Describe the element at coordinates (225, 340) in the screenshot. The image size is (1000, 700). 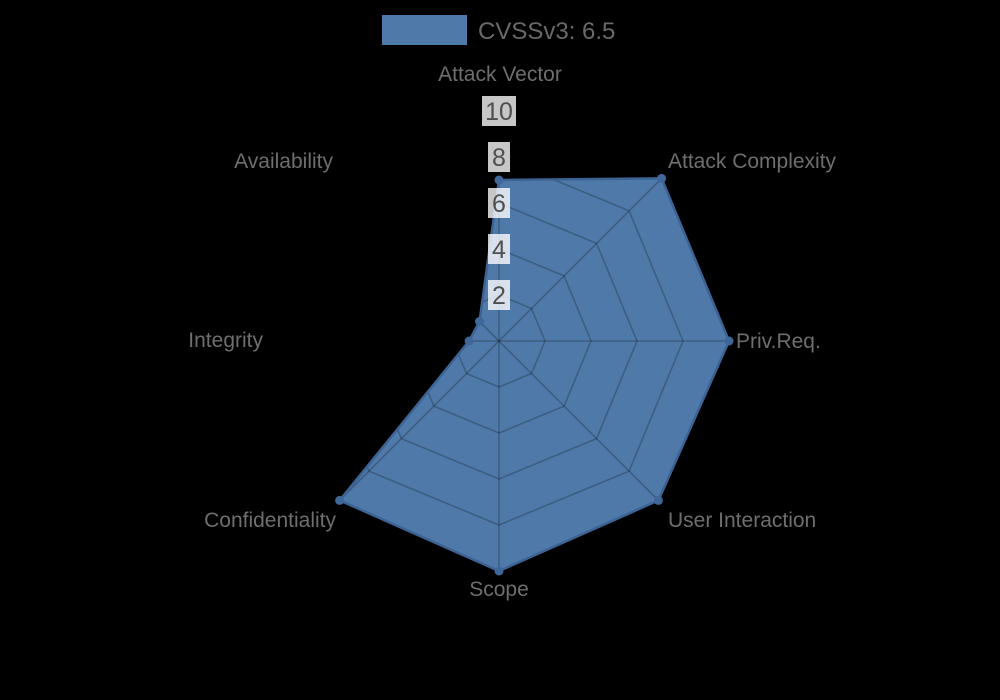
I see `axis-label-integrity: Integrity` at that location.